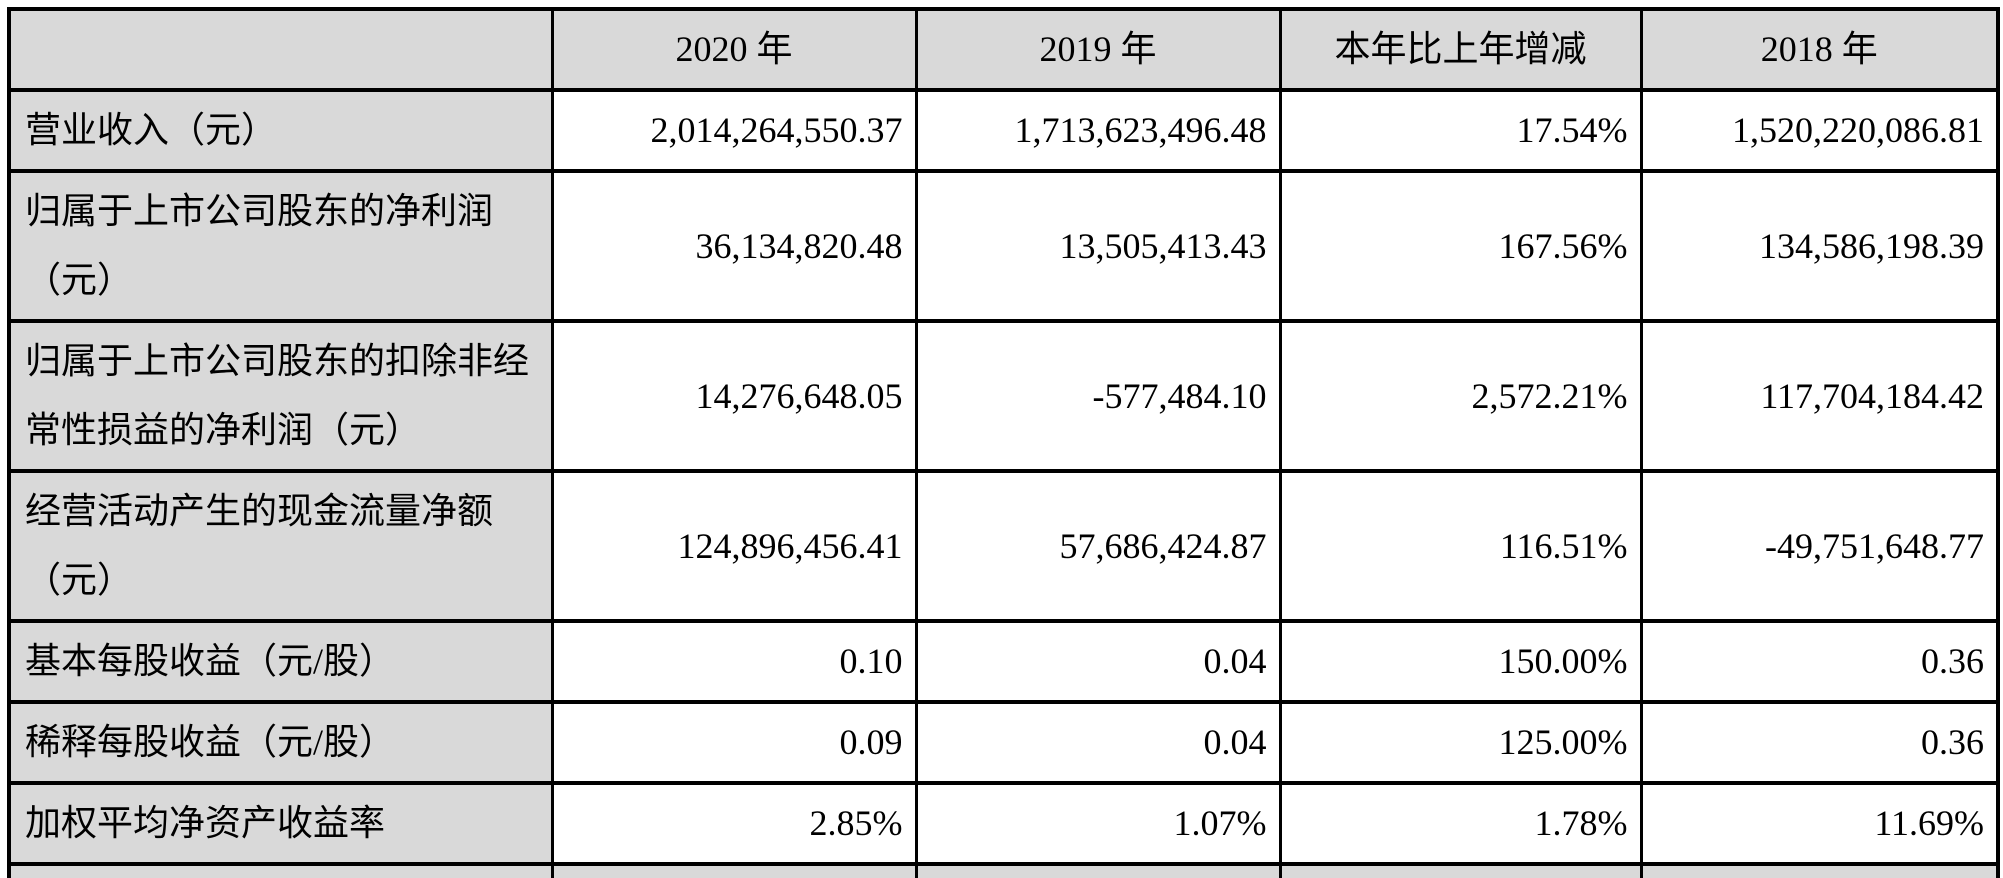 The image size is (2003, 878). Describe the element at coordinates (280, 130) in the screenshot. I see `row-label: 营业收入（元）` at that location.